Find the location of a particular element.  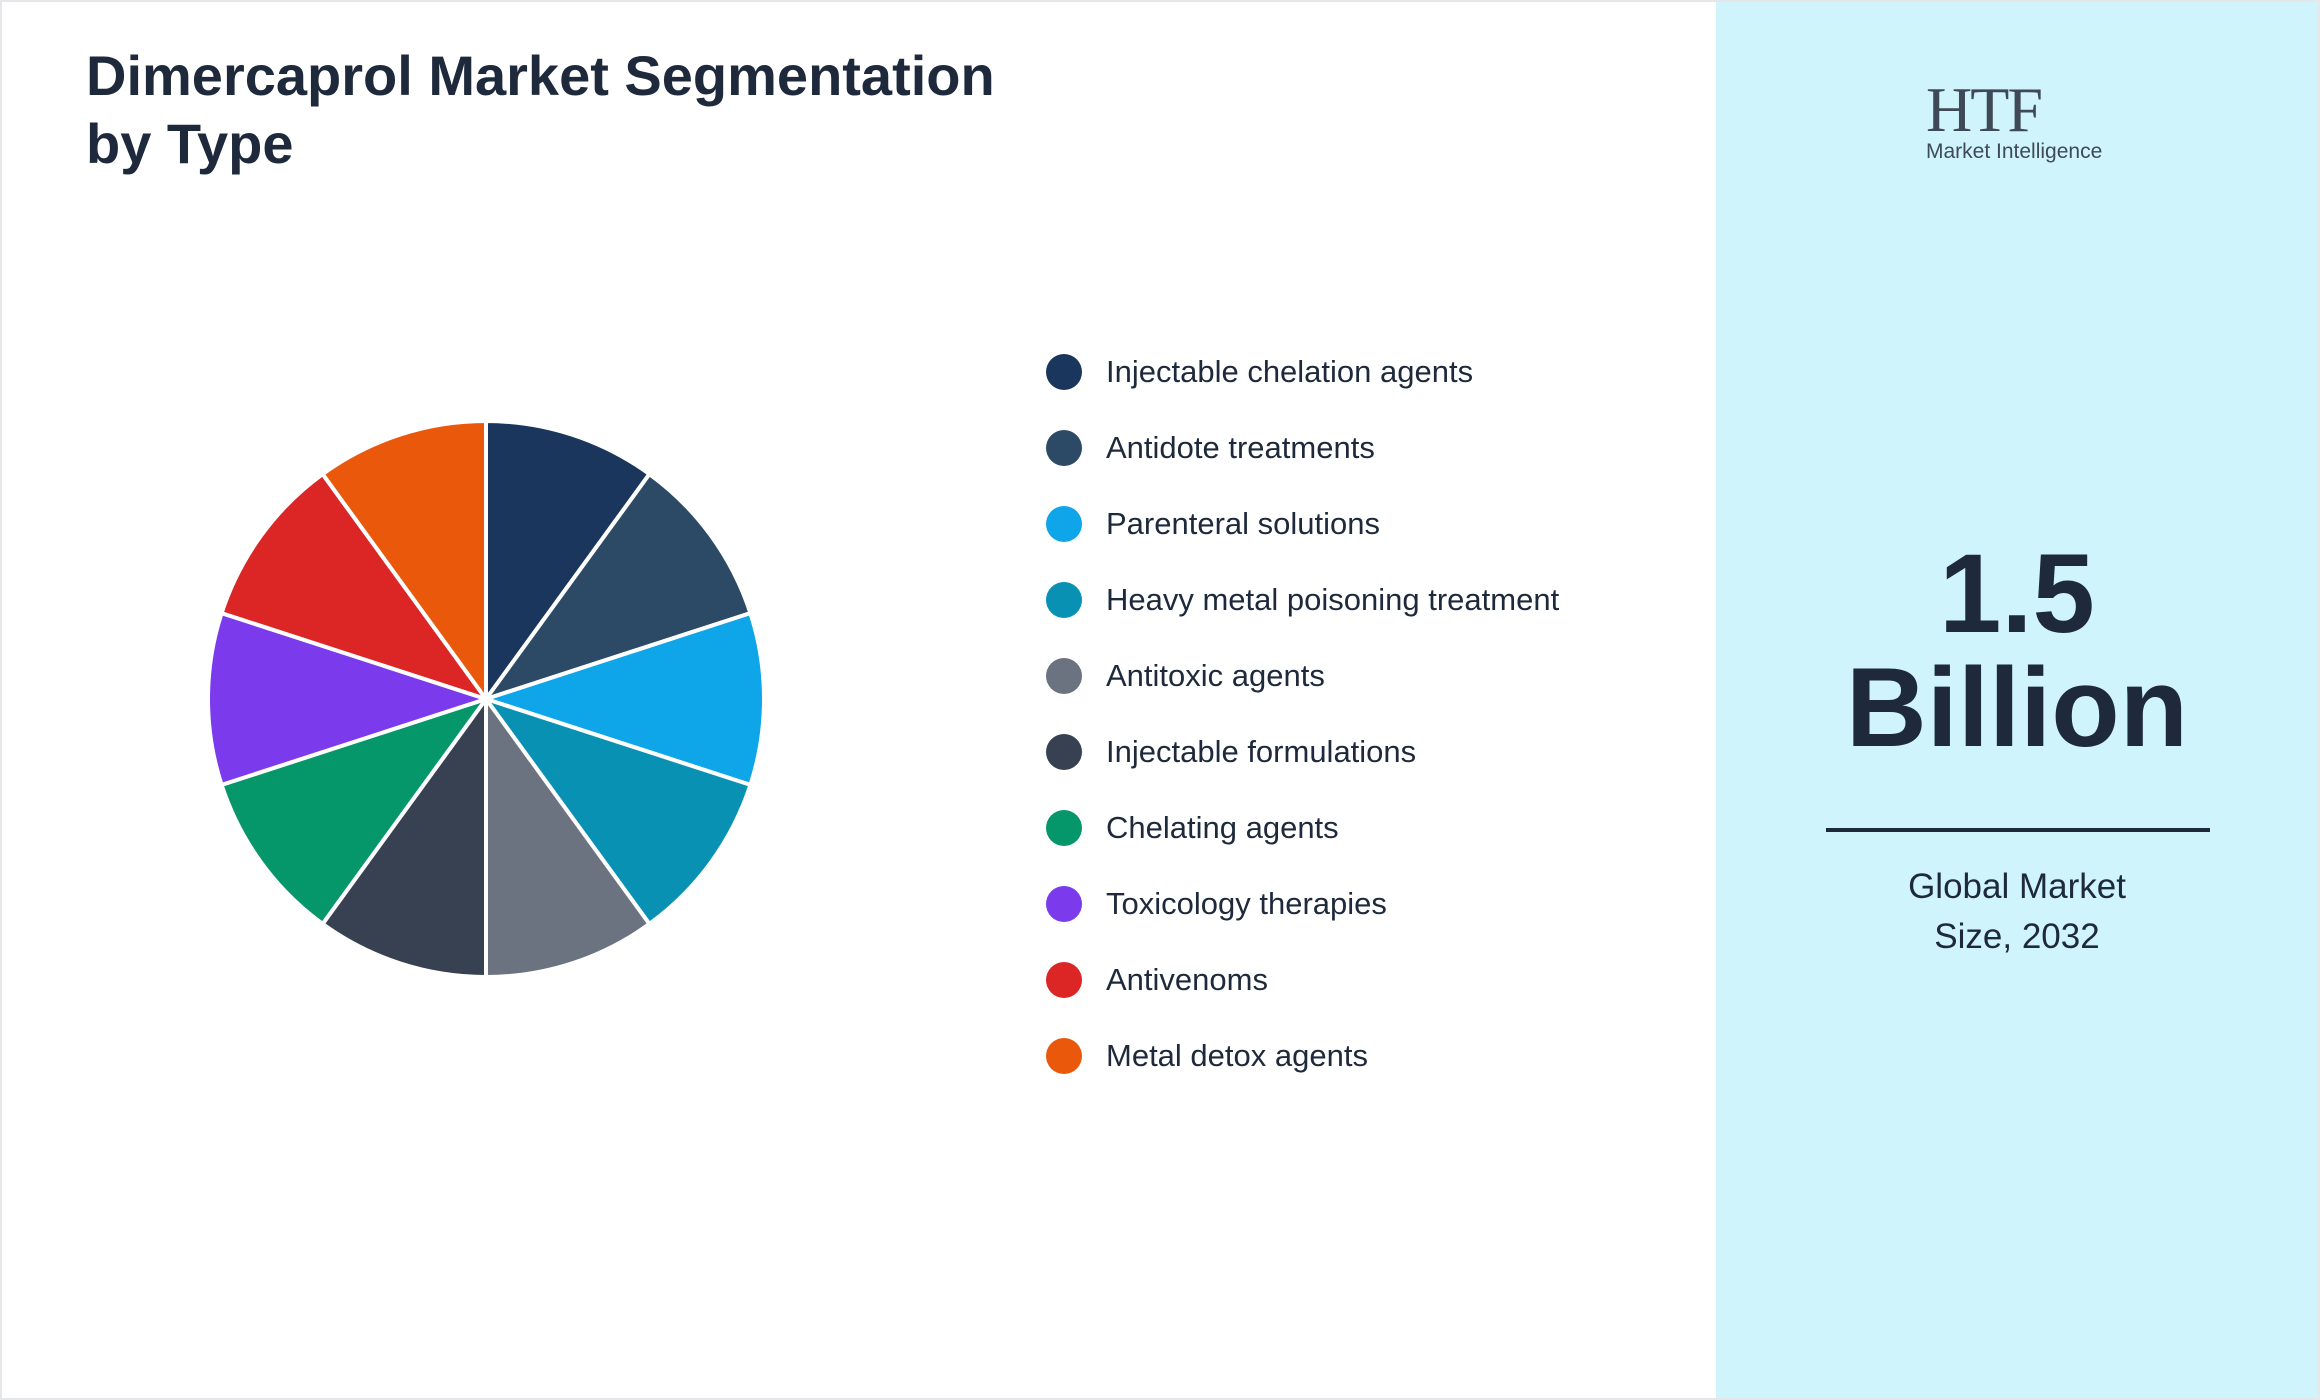

legend-item: Heavy metal poisoning treatment is located at coordinates (1302, 600).